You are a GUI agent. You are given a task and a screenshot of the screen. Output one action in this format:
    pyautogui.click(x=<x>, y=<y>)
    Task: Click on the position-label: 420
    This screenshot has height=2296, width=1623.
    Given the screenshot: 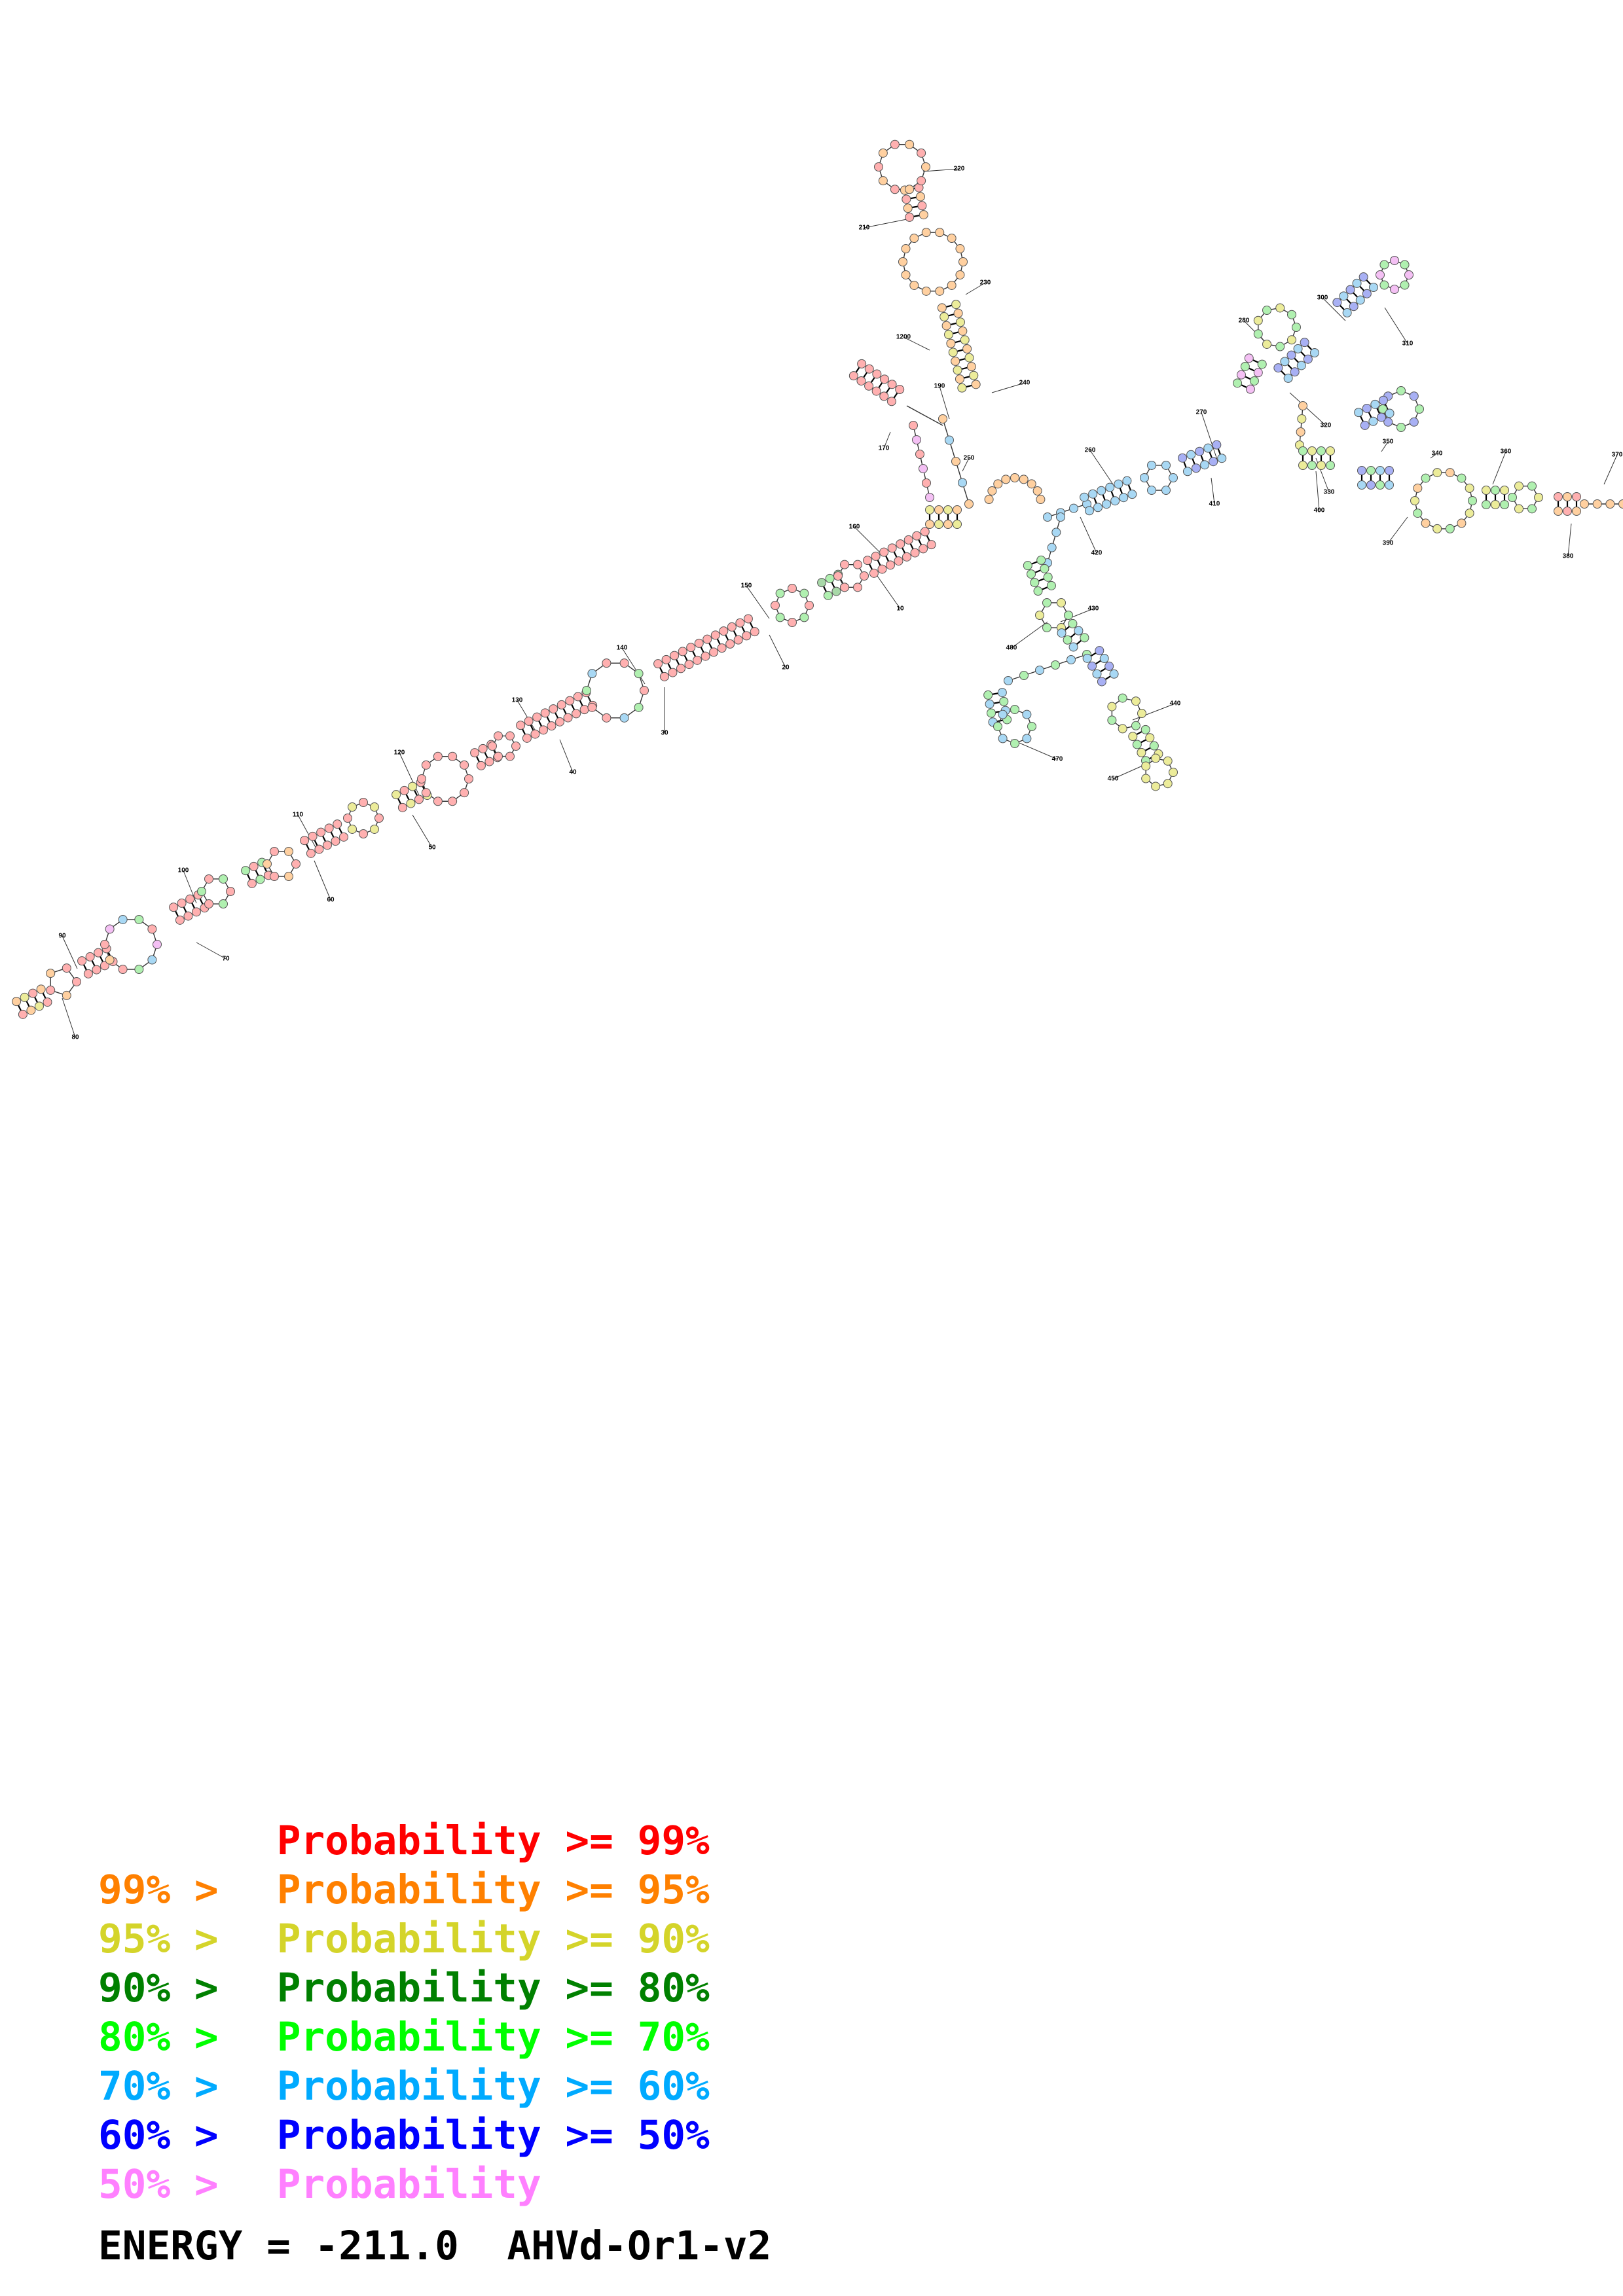 What is the action you would take?
    pyautogui.click(x=1097, y=553)
    